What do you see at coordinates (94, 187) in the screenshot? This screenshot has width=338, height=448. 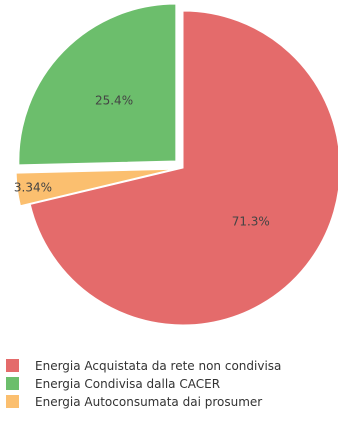 I see `pie-slice` at bounding box center [94, 187].